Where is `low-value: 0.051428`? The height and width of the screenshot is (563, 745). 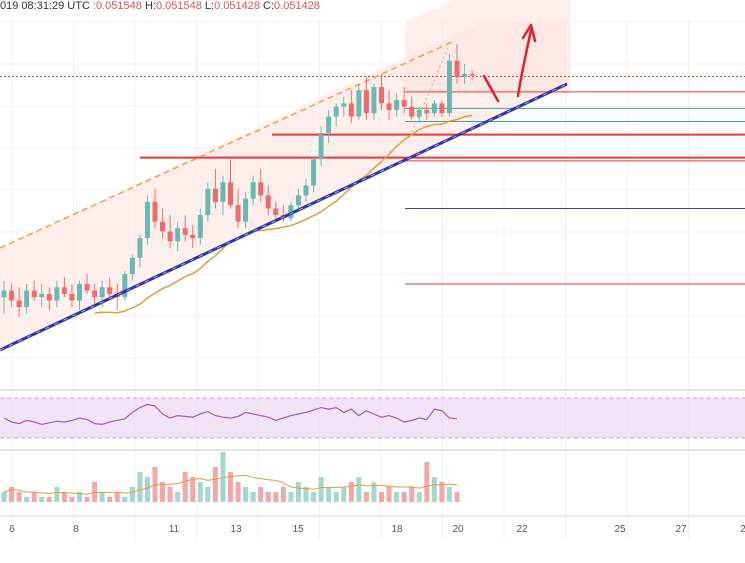
low-value: 0.051428 is located at coordinates (237, 6).